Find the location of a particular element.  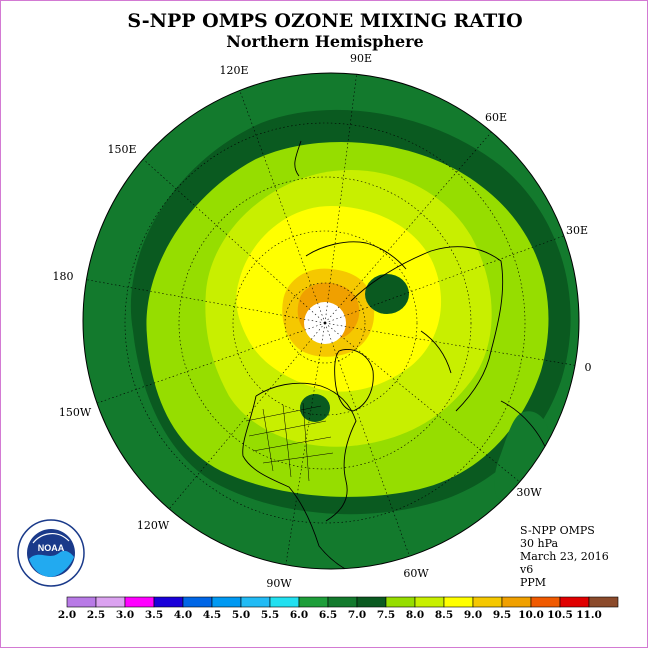

lon-label-60w: 60W is located at coordinates (416, 573).